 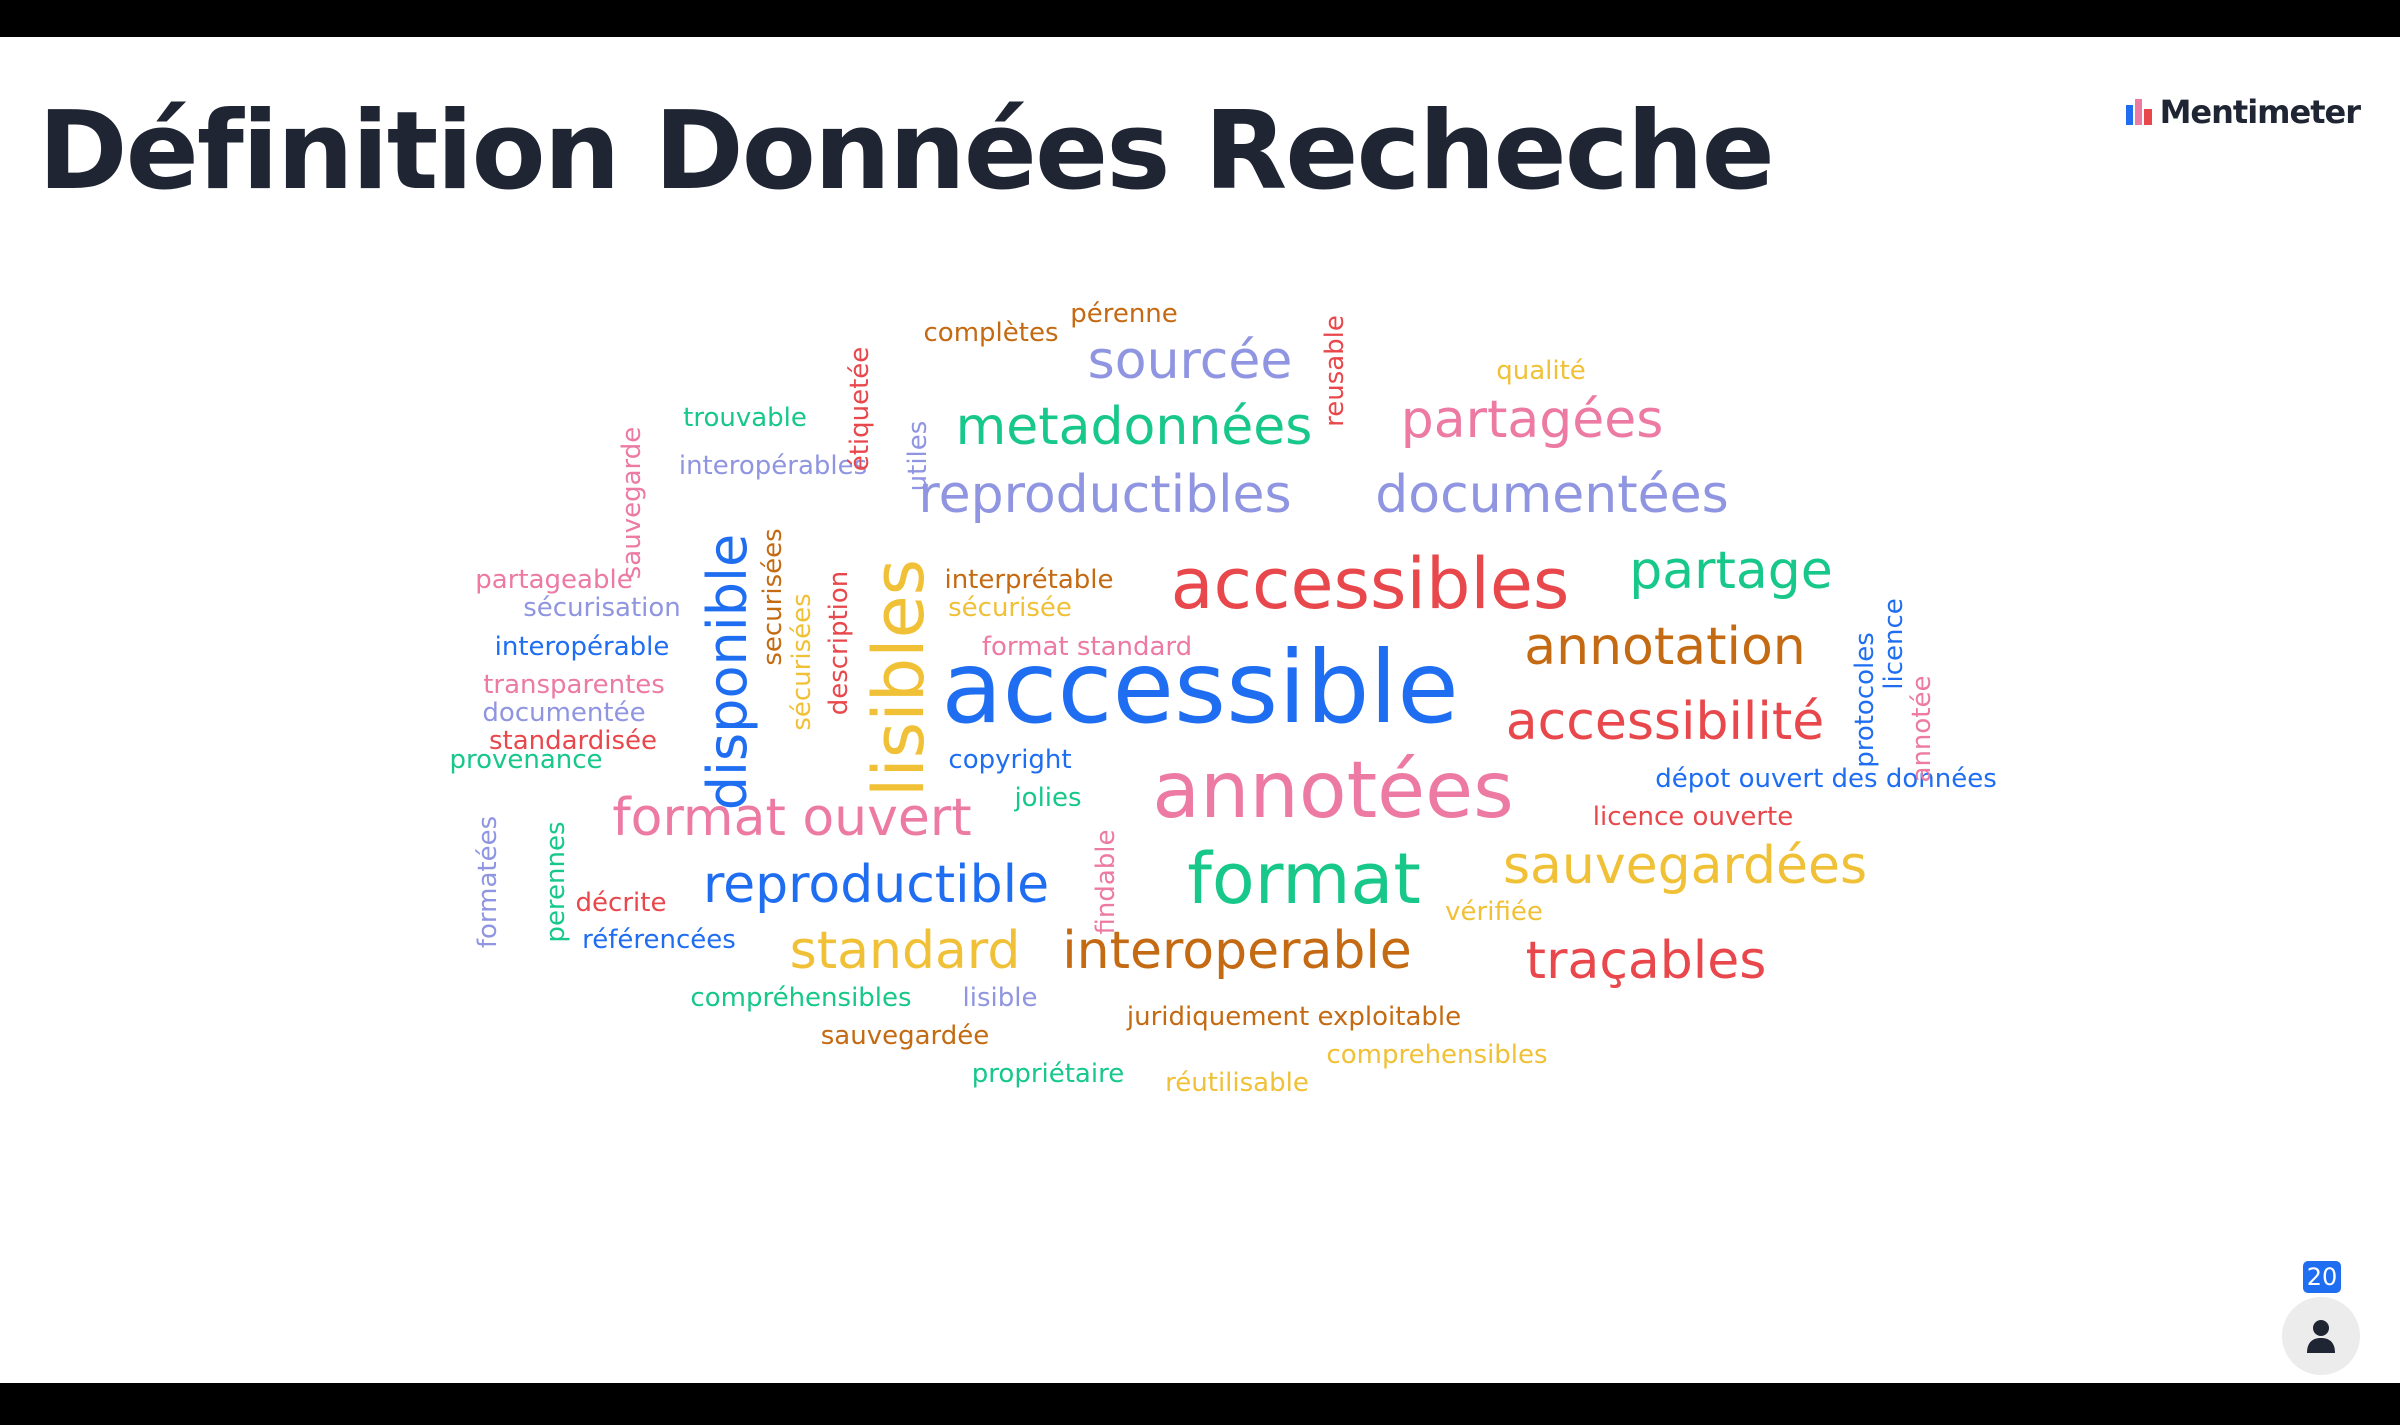 I want to click on mentimeter-logo-icon, so click(x=2138, y=112).